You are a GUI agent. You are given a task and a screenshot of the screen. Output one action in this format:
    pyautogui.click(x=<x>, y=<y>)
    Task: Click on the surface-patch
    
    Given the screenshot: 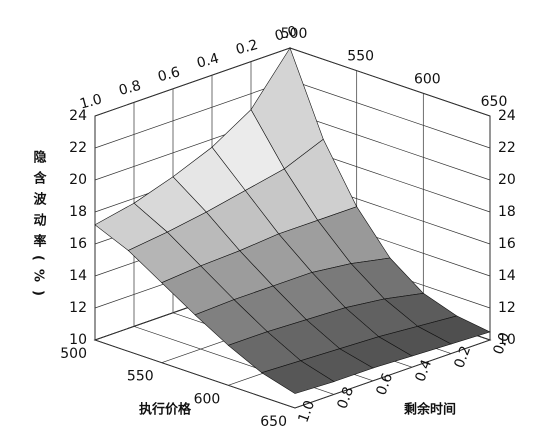 What is the action you would take?
    pyautogui.click(x=297, y=377)
    